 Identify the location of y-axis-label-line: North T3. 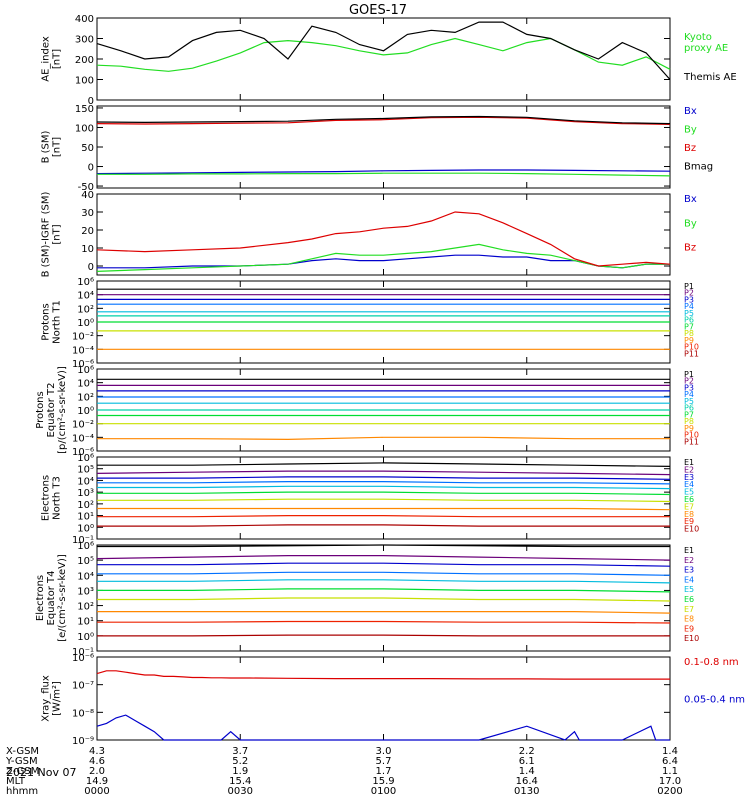
(57, 498).